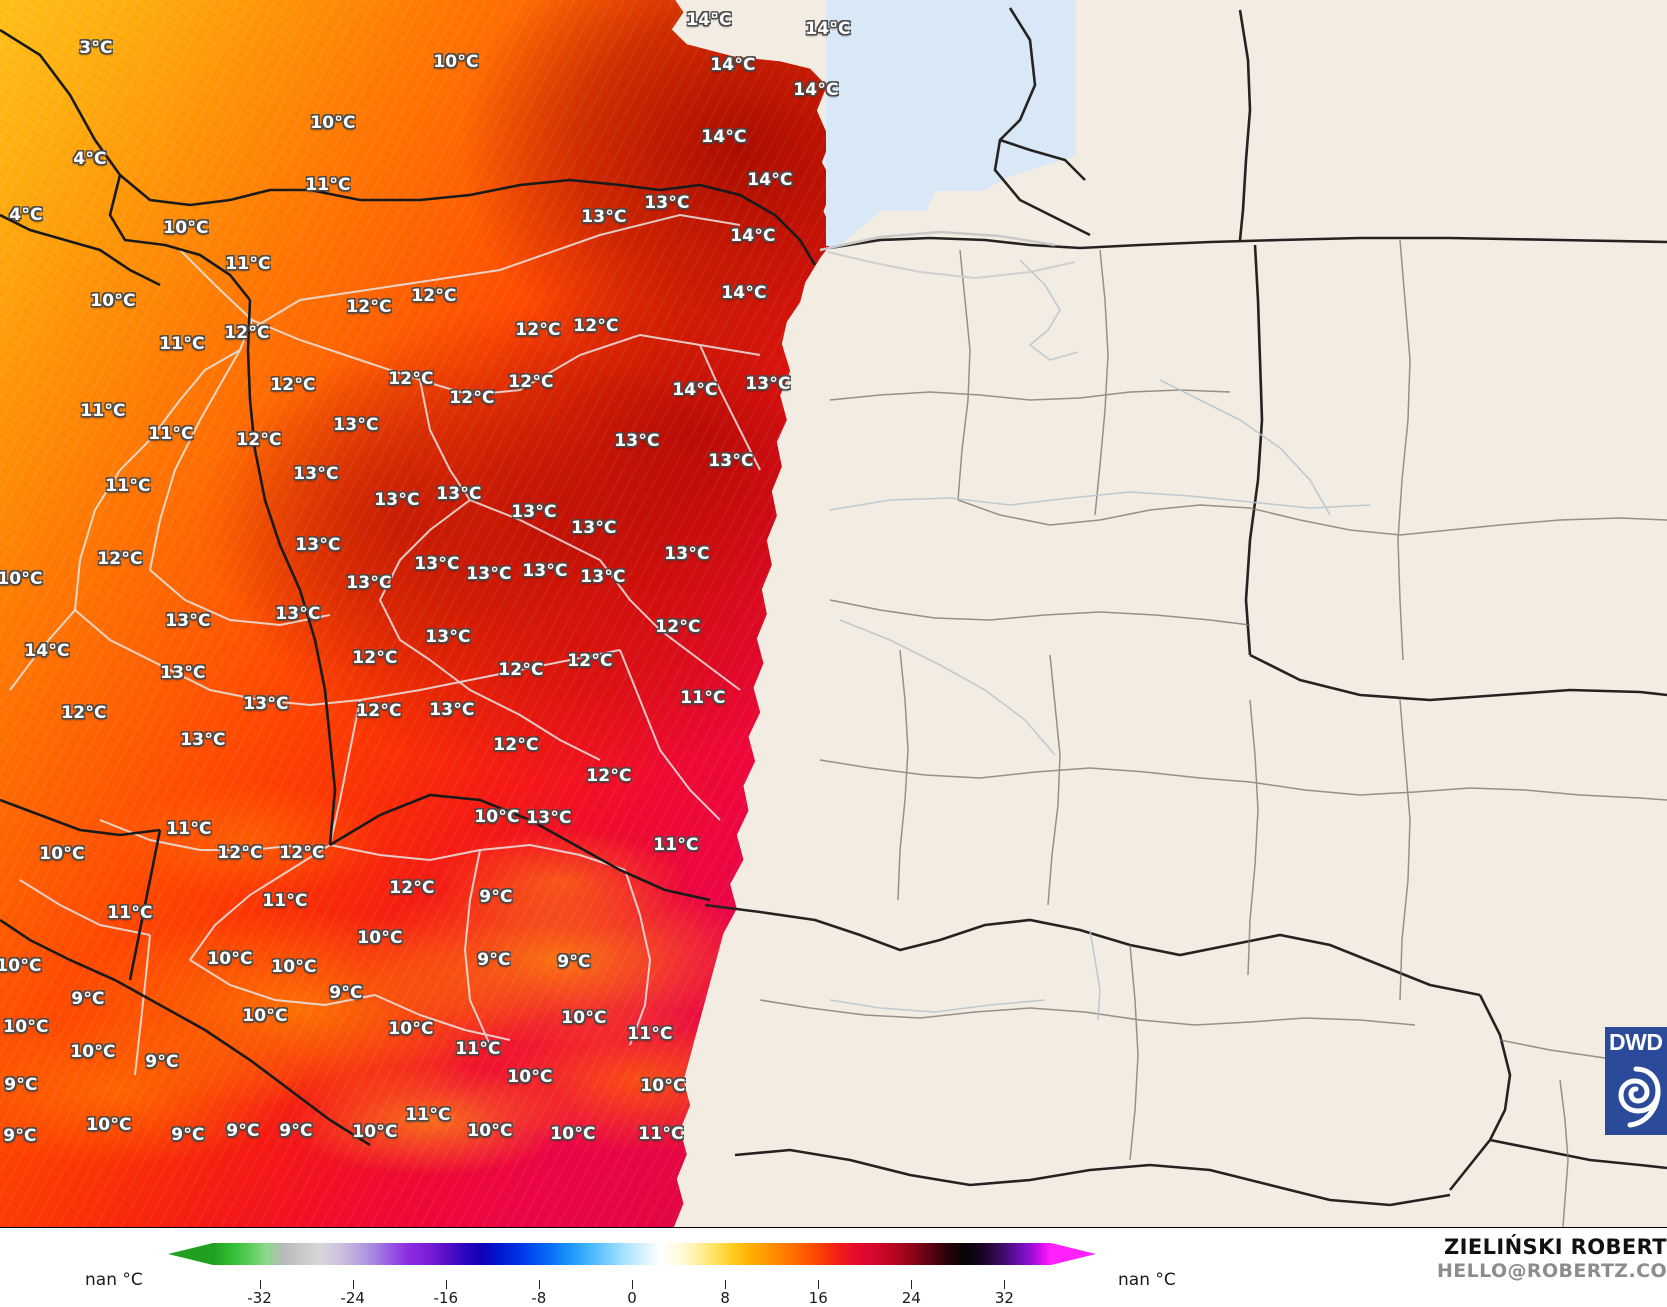 The image size is (1667, 1307). What do you see at coordinates (1636, 1042) in the screenshot?
I see `dwd-wordmark: DWD` at bounding box center [1636, 1042].